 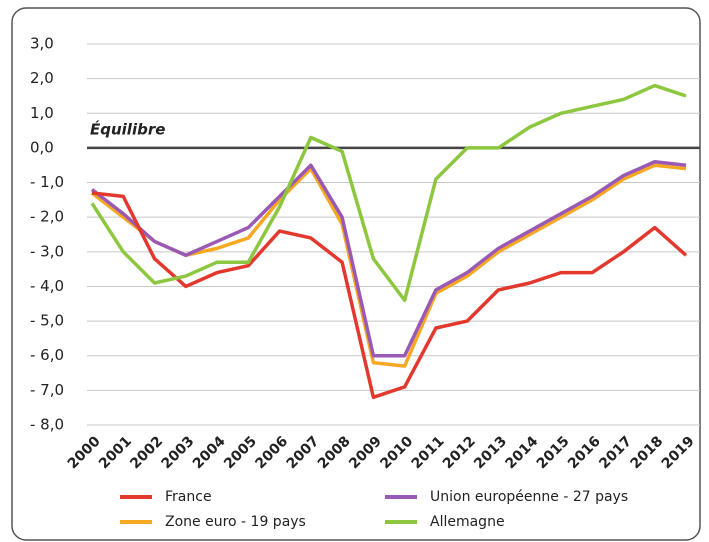 What do you see at coordinates (115, 452) in the screenshot?
I see `x-tick-label: 2001` at bounding box center [115, 452].